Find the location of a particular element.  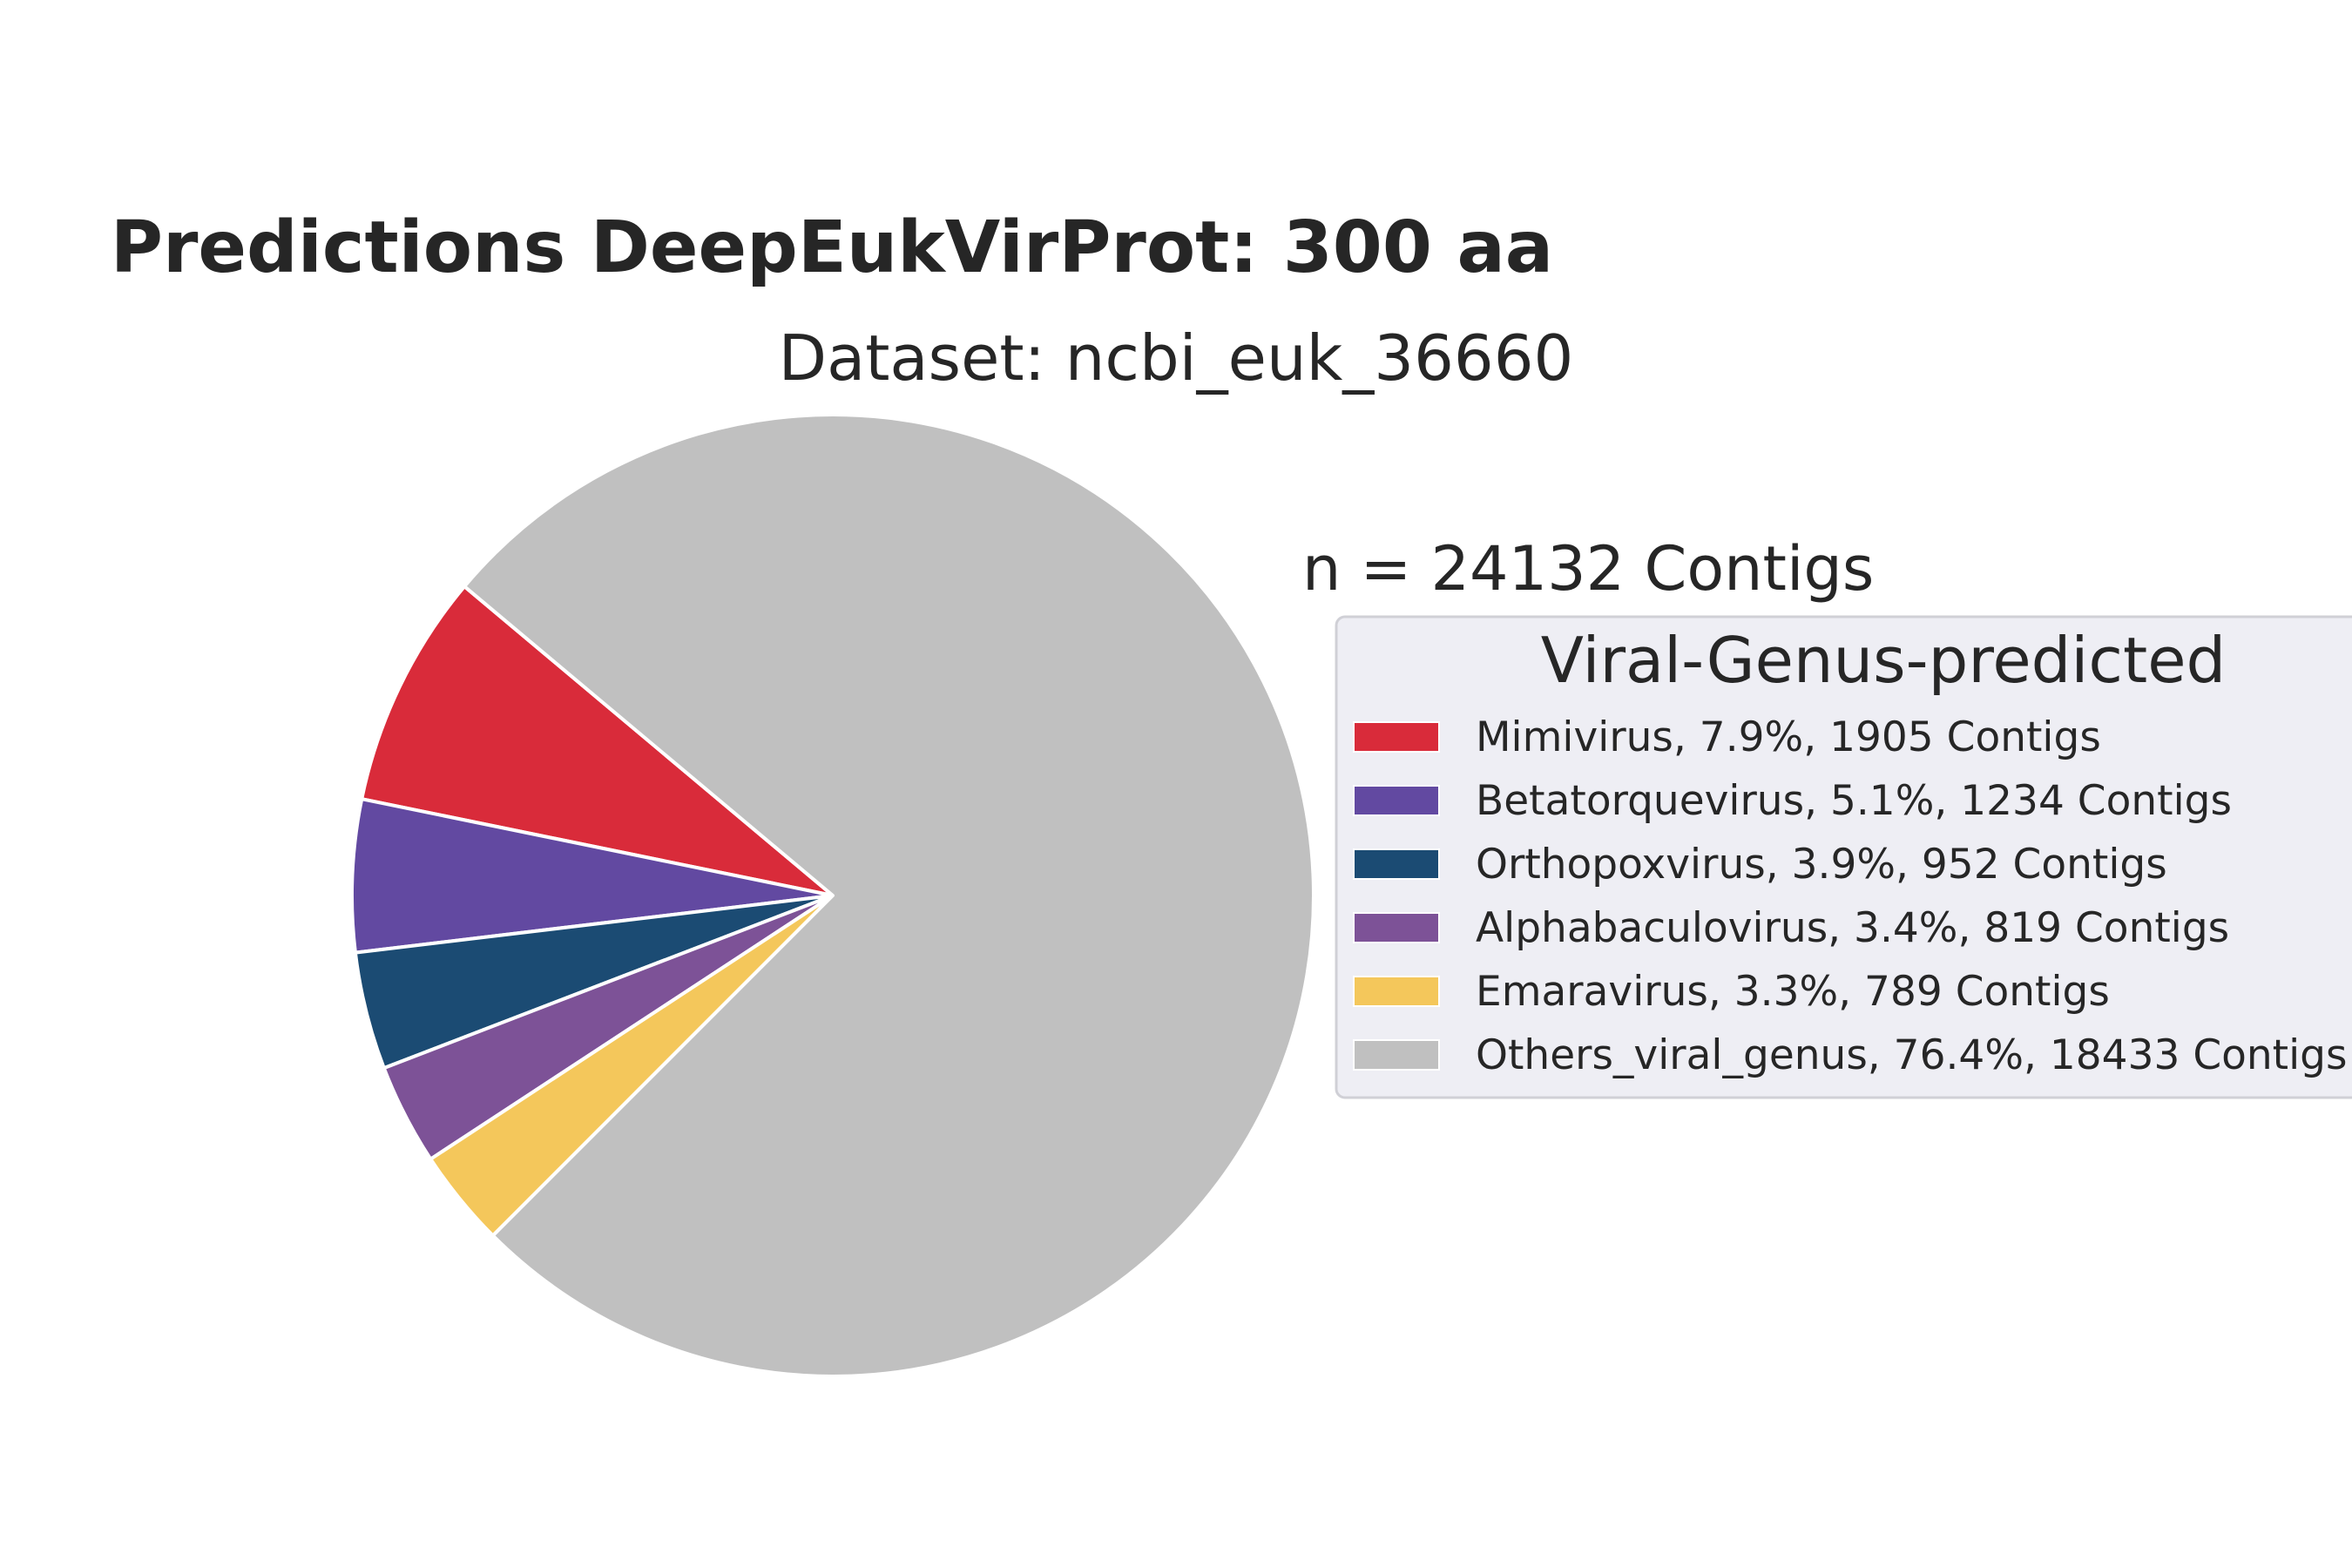

legend-entry-emaravirus: Emaravirus, 3.3%, 789 Contigs is located at coordinates (1732, 992).